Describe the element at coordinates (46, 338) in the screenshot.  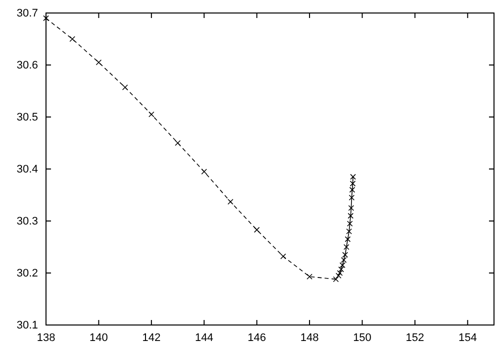
I see `x-tick-label: 138` at that location.